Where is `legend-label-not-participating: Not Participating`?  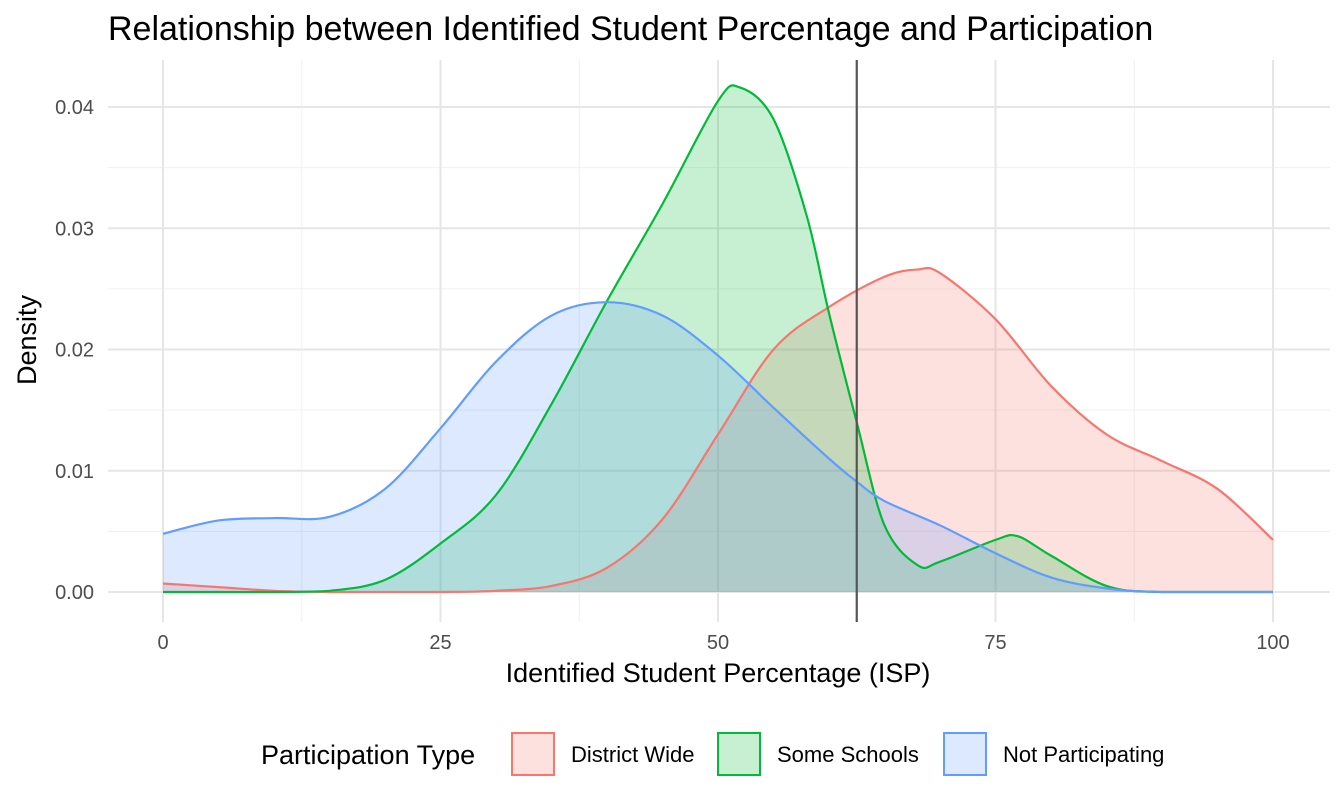 legend-label-not-participating: Not Participating is located at coordinates (1083, 754).